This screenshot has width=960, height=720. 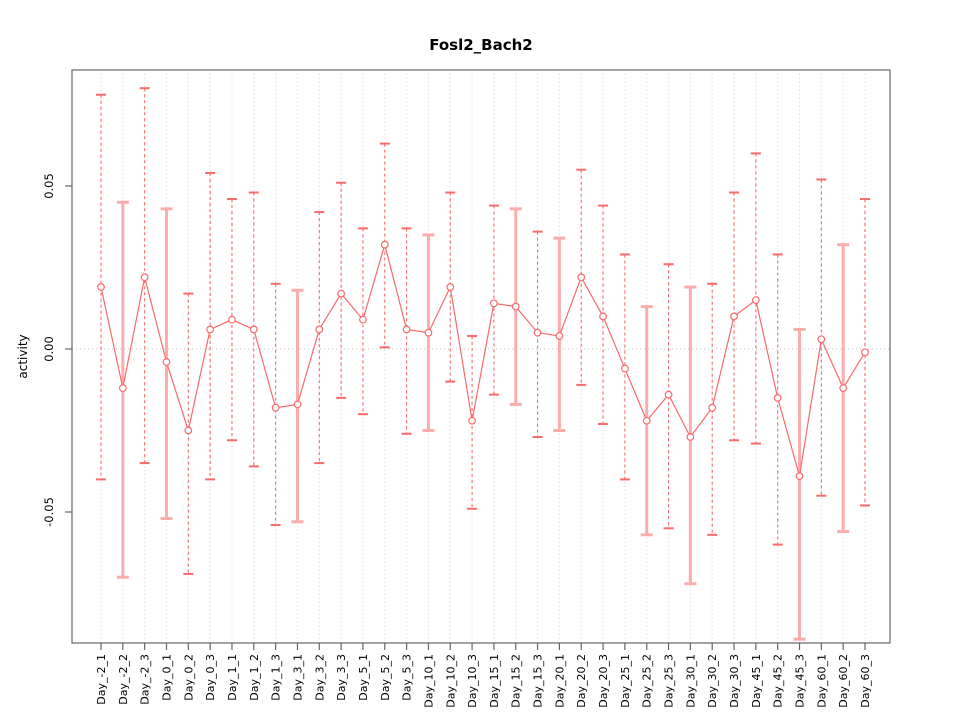 I want to click on x-tick-label: Day_45_3, so click(x=800, y=681).